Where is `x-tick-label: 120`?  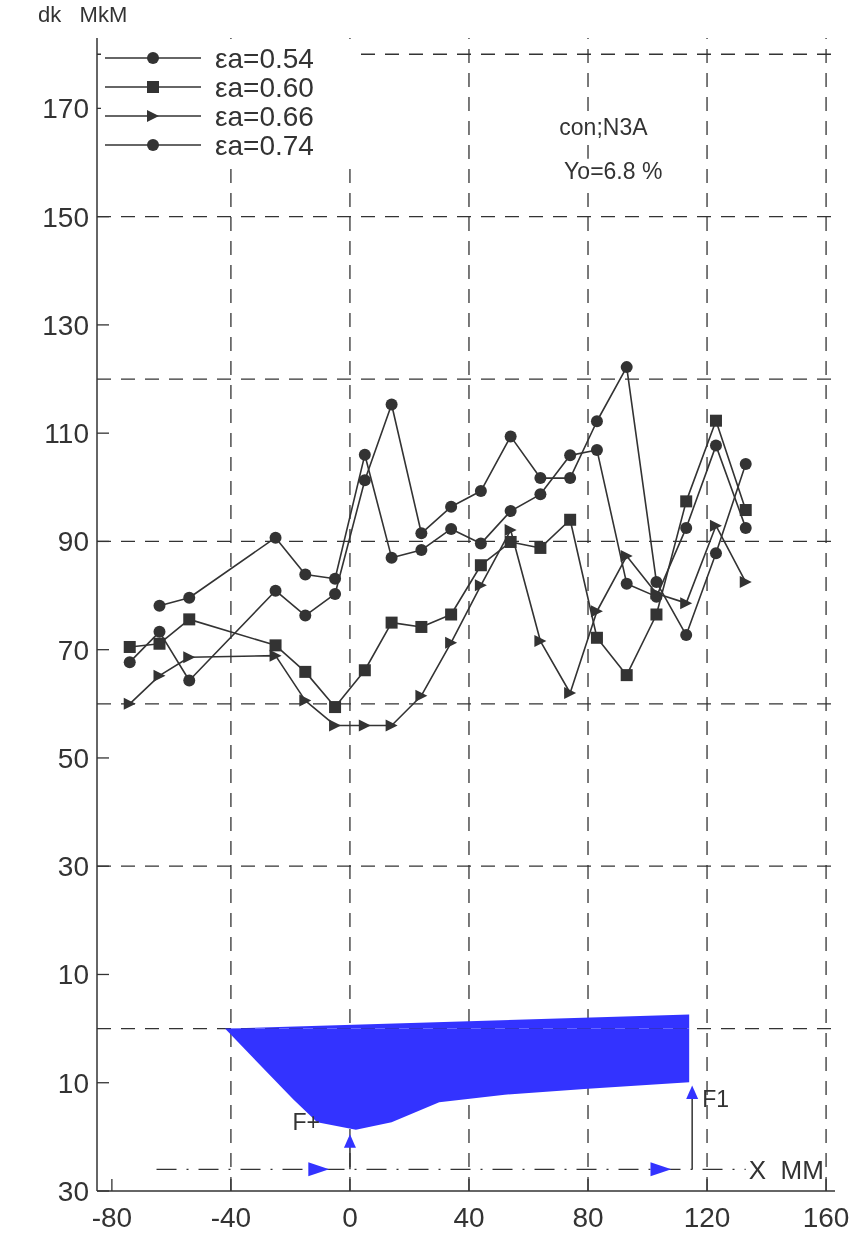 x-tick-label: 120 is located at coordinates (707, 1217).